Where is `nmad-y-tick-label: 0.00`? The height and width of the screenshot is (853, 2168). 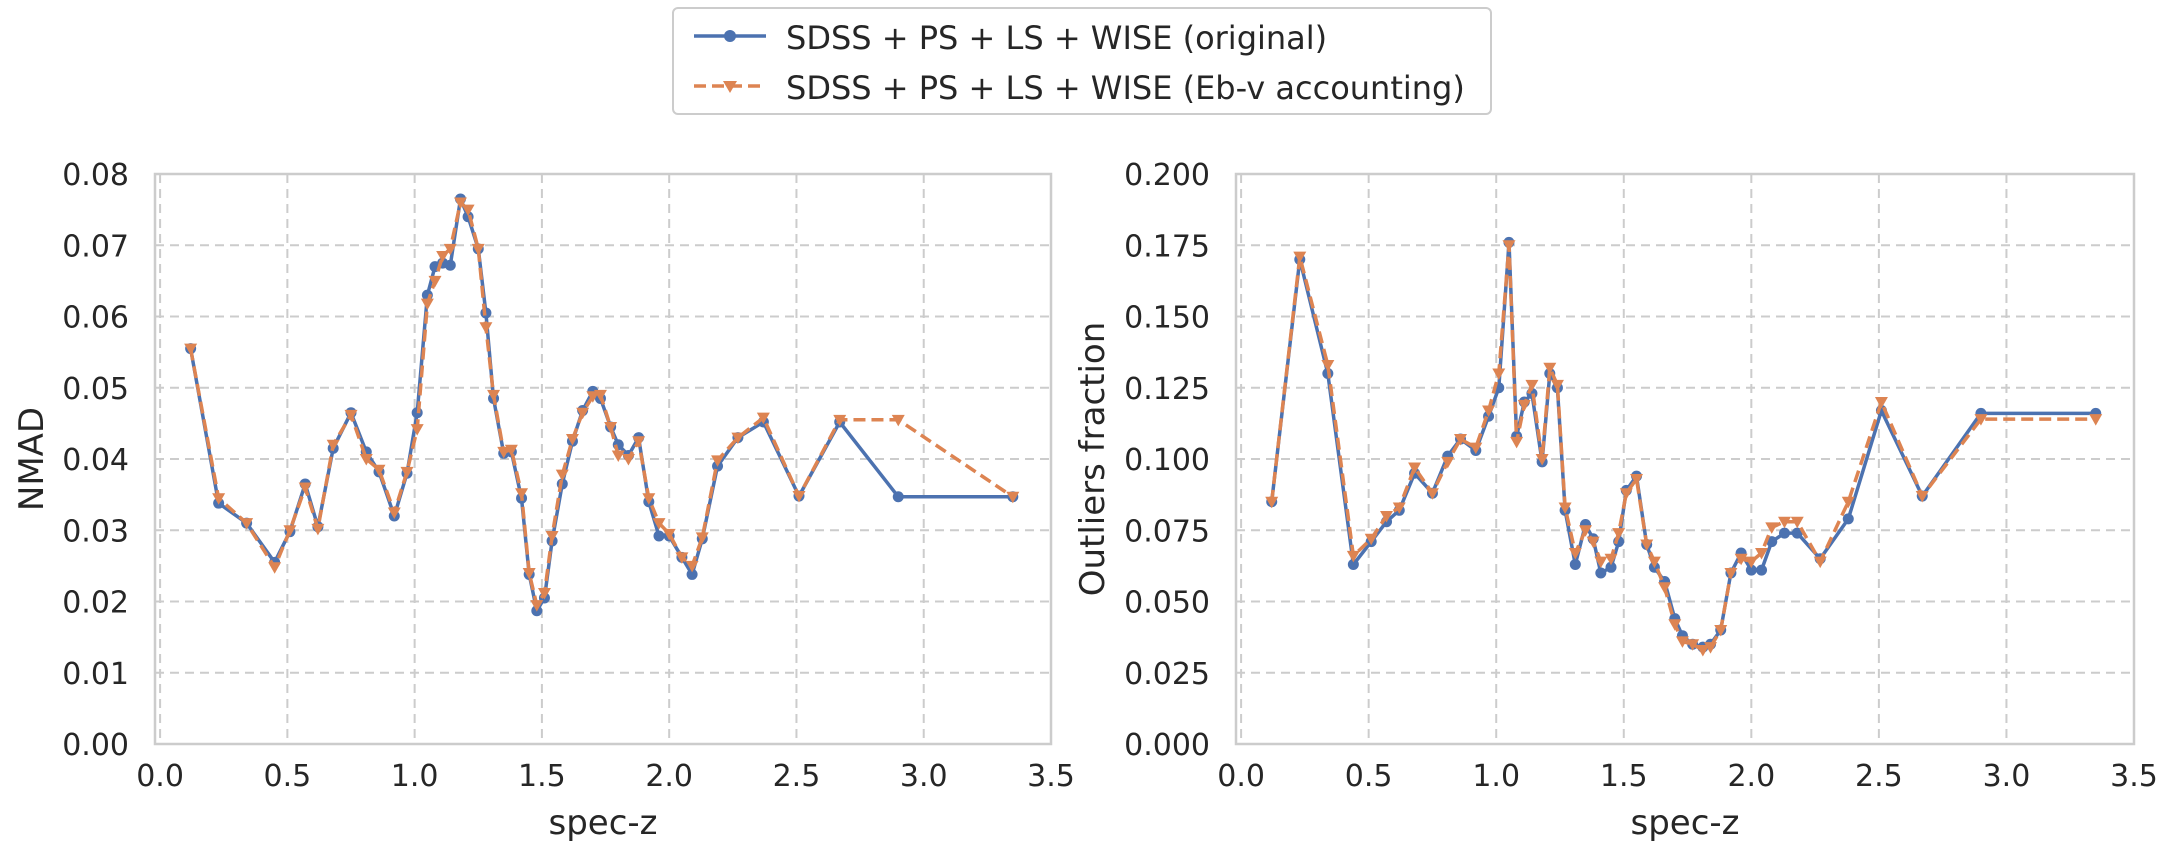 nmad-y-tick-label: 0.00 is located at coordinates (95, 745).